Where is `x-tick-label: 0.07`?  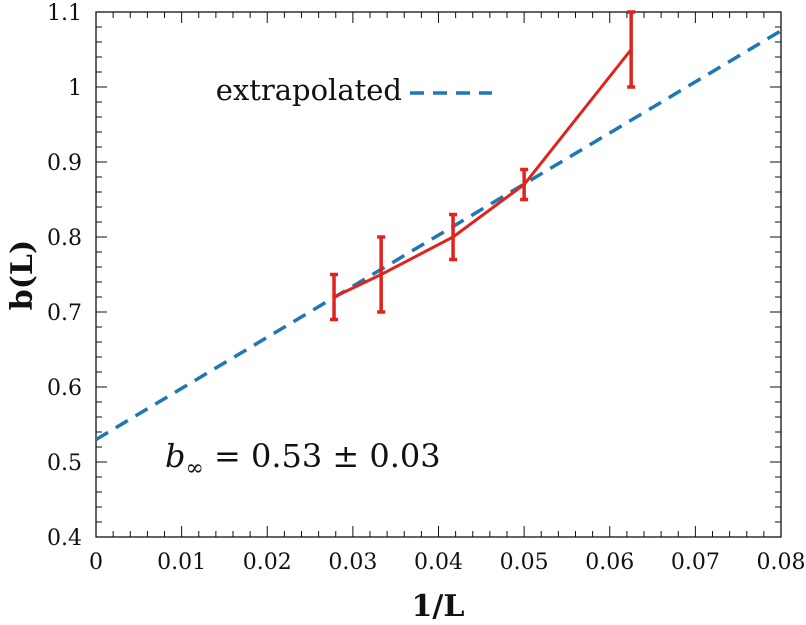
x-tick-label: 0.07 is located at coordinates (695, 562).